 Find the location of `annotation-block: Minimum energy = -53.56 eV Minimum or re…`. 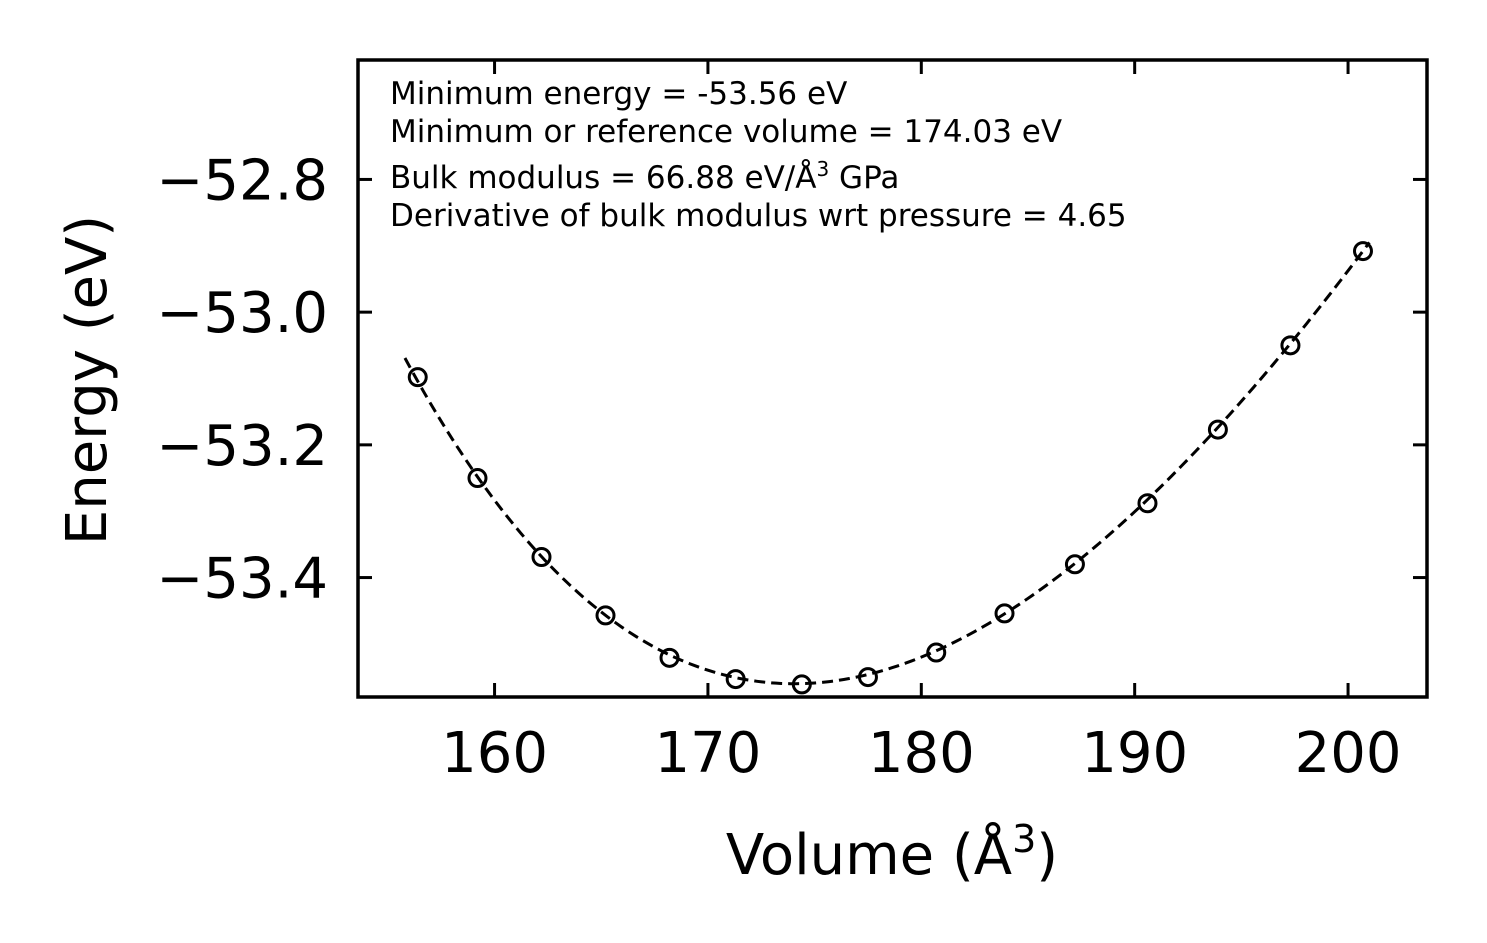

annotation-block: Minimum energy = -53.56 eV Minimum or re… is located at coordinates (758, 155).